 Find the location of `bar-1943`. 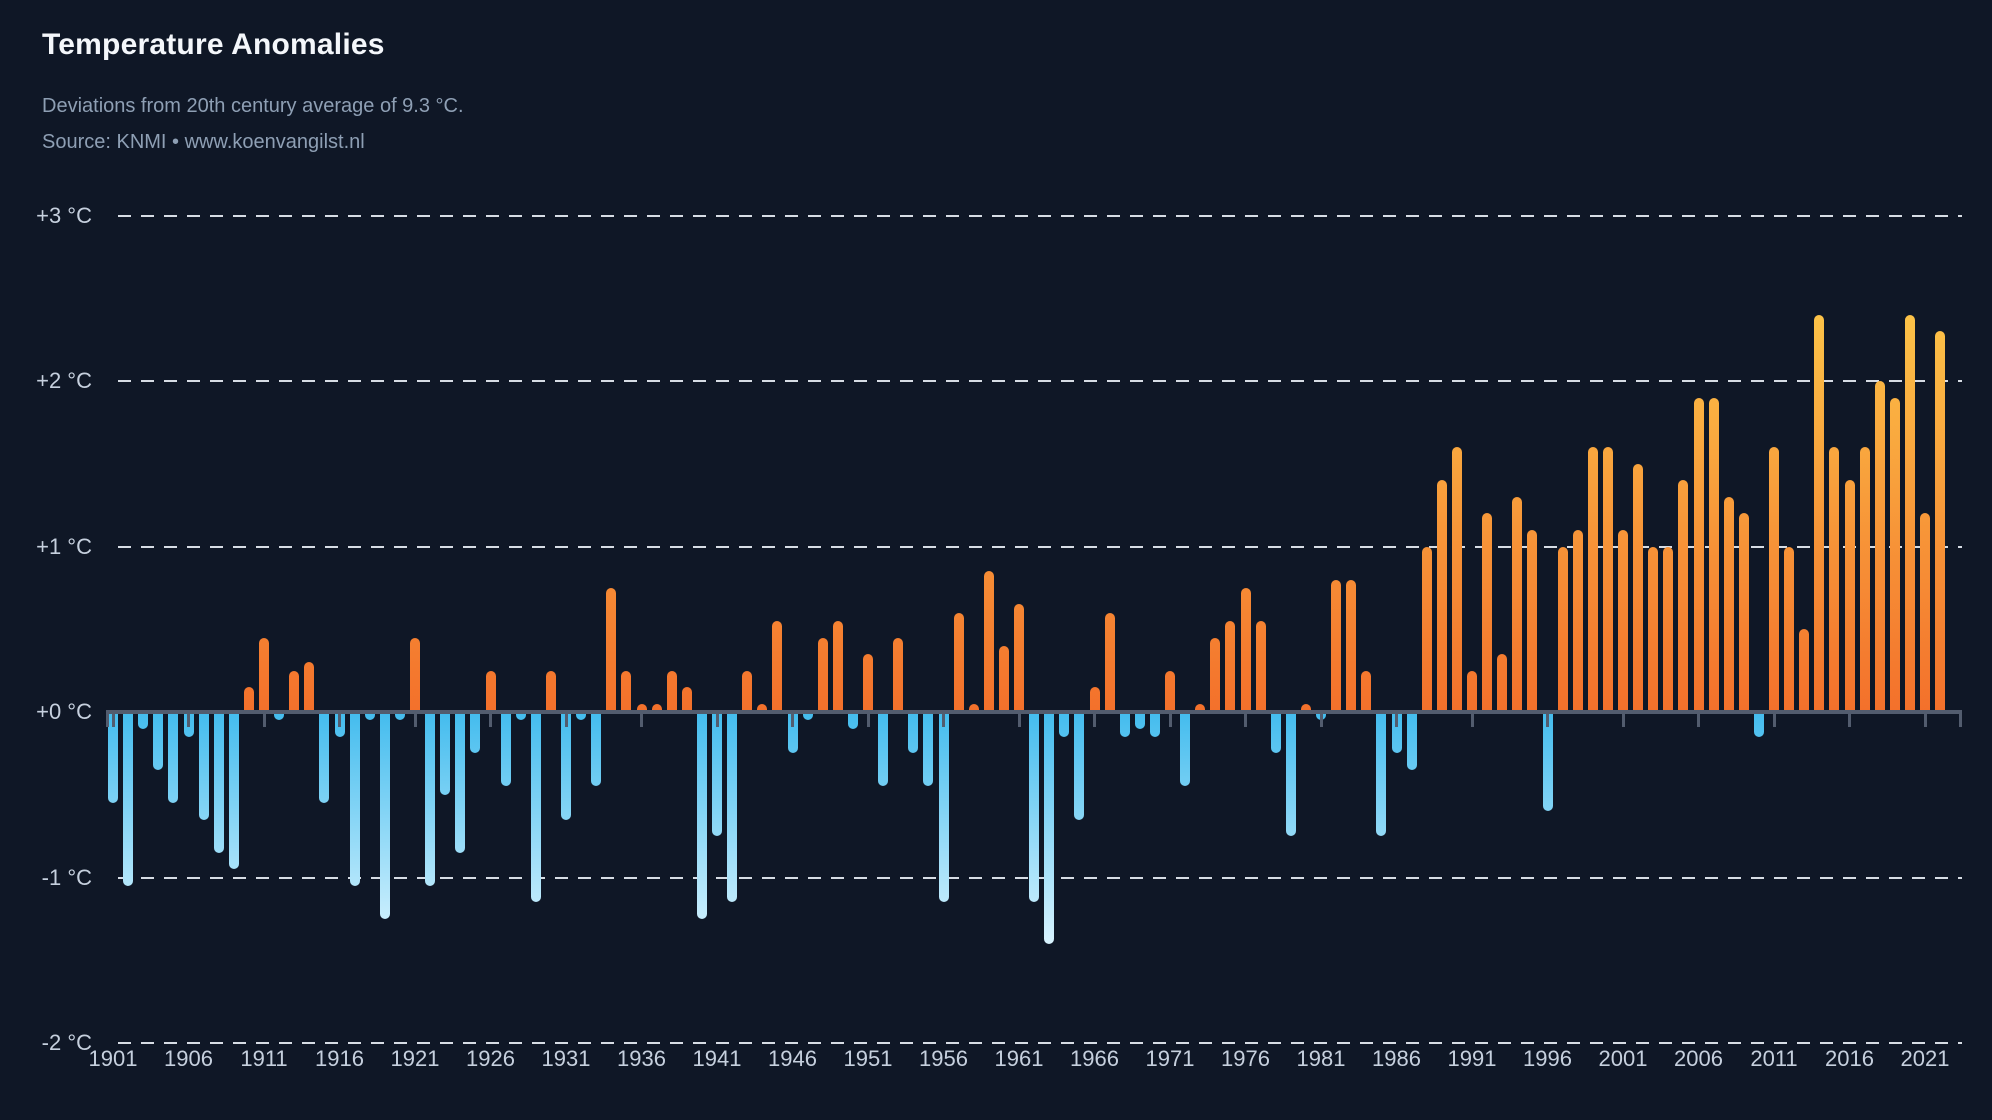

bar-1943 is located at coordinates (747, 691).